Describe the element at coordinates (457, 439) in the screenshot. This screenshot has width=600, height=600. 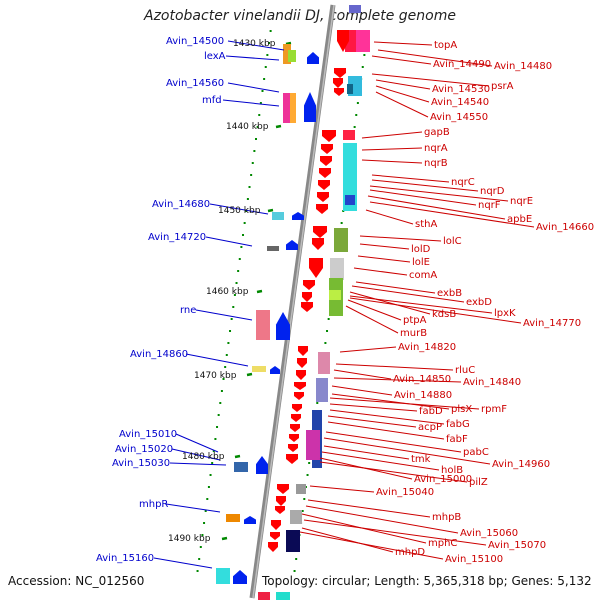
I see `gene-label-right: fabF` at that location.